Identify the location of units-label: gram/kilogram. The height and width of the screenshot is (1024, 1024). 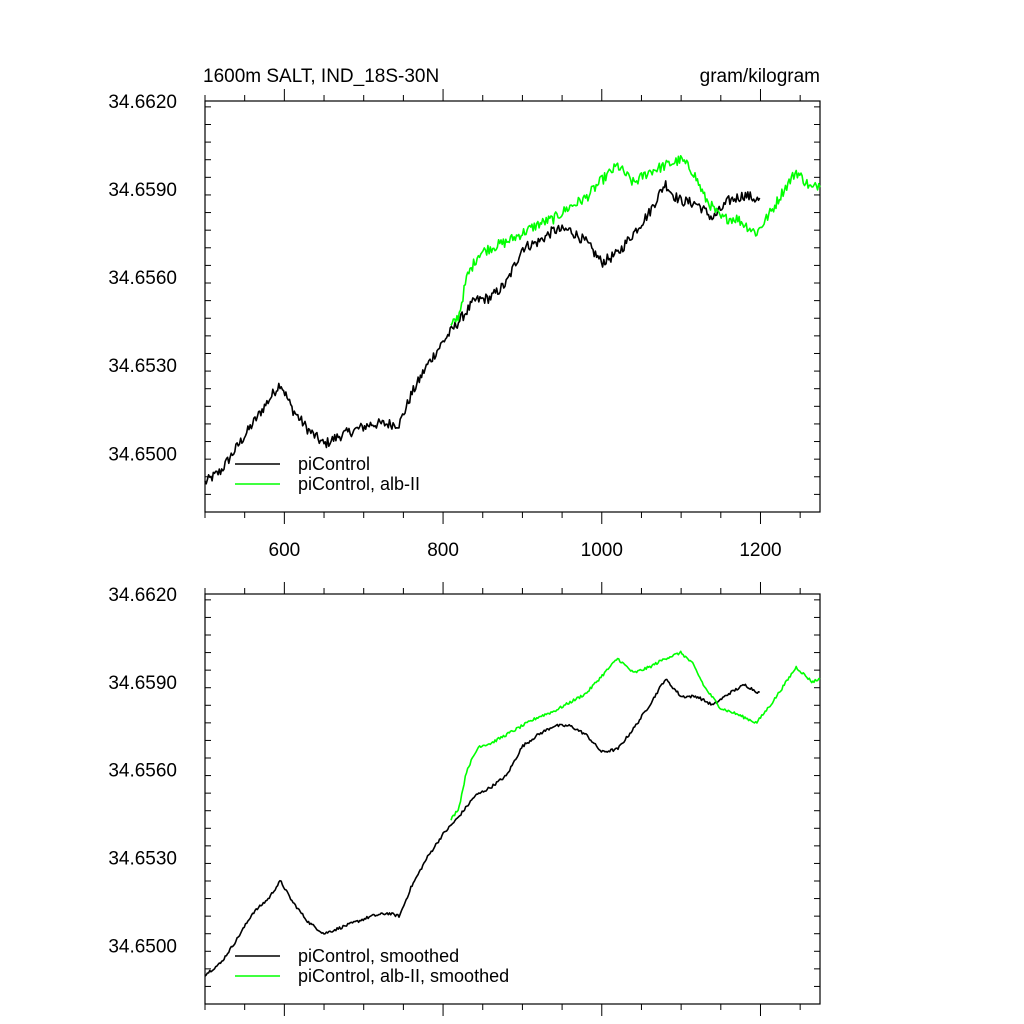
(760, 76).